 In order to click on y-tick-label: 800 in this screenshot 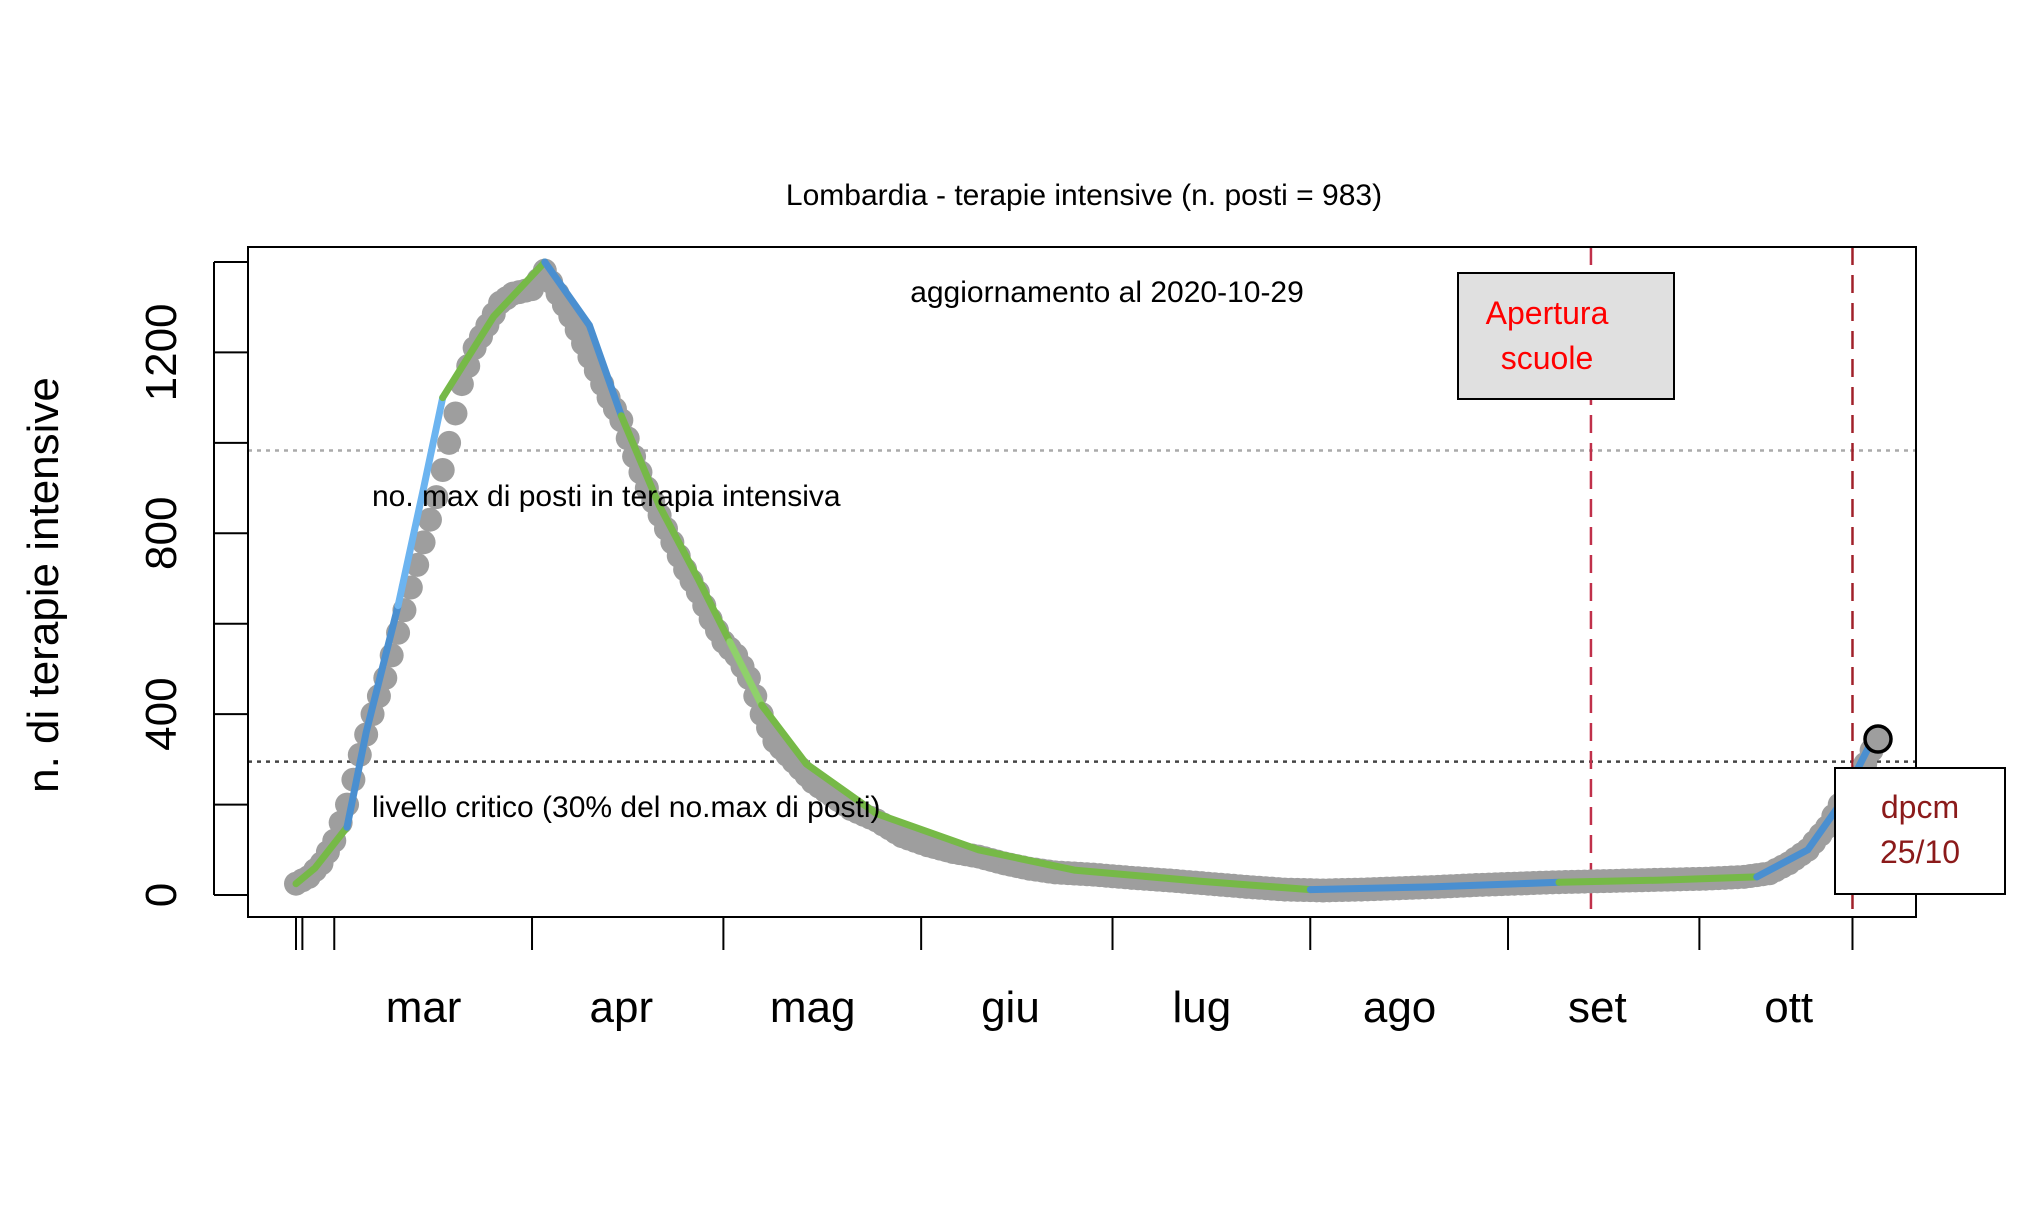, I will do `click(161, 533)`.